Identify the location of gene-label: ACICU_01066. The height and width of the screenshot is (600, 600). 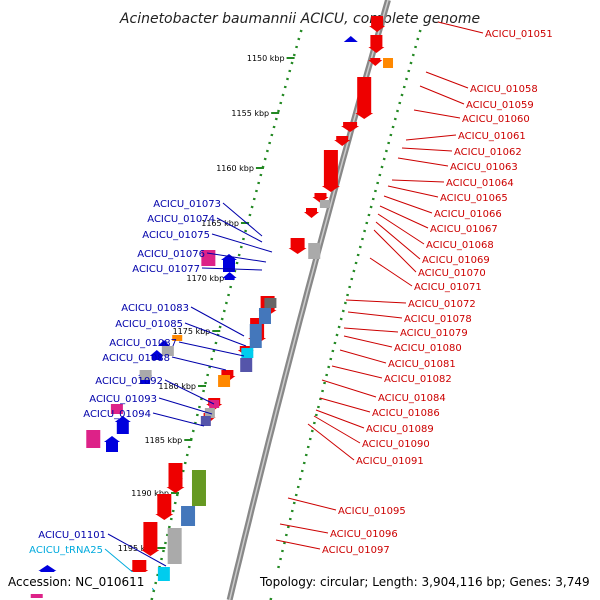
(468, 214).